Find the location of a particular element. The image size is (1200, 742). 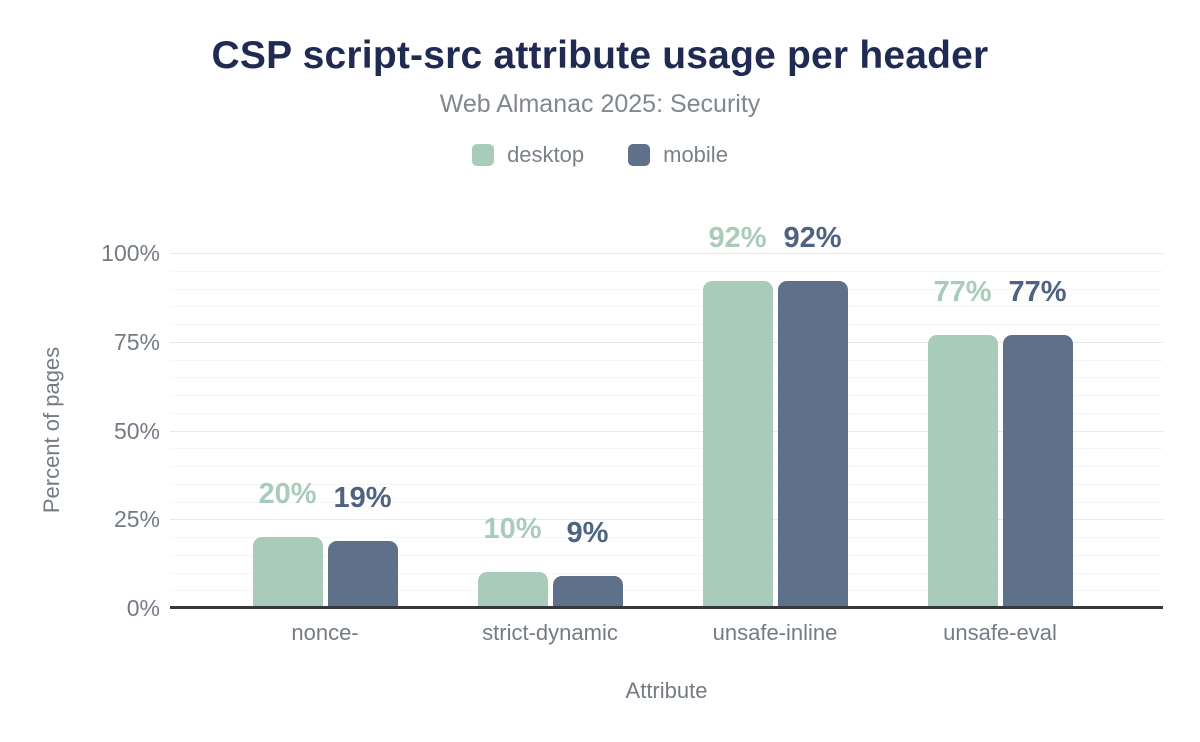

legend-item-mobile: mobile is located at coordinates (678, 155).